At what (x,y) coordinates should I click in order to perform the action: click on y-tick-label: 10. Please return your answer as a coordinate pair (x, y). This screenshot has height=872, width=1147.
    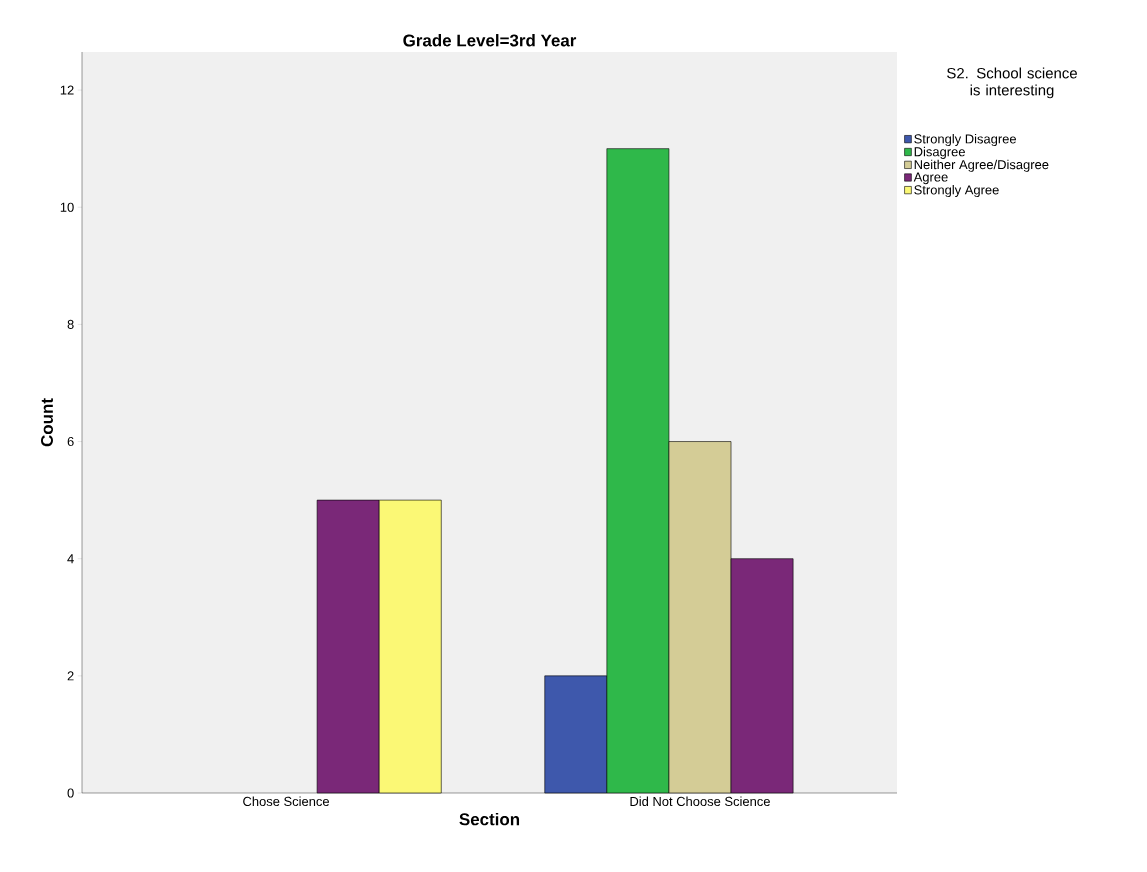
    Looking at the image, I should click on (67, 207).